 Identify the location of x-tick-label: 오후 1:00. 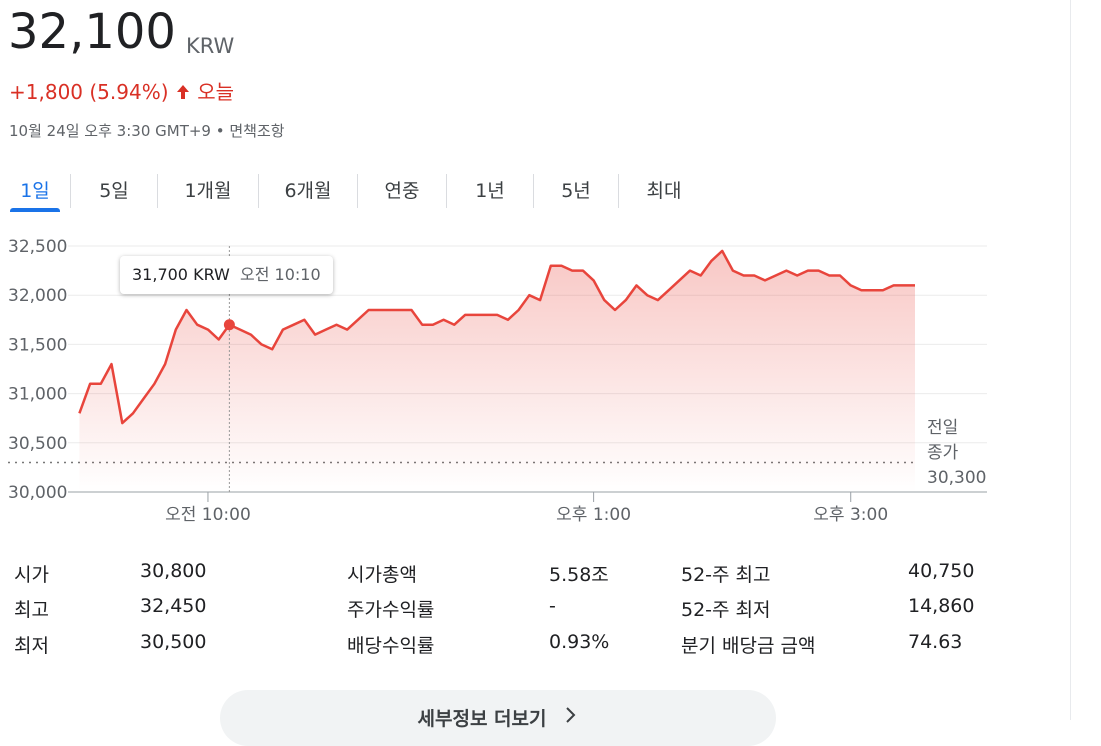
(593, 515).